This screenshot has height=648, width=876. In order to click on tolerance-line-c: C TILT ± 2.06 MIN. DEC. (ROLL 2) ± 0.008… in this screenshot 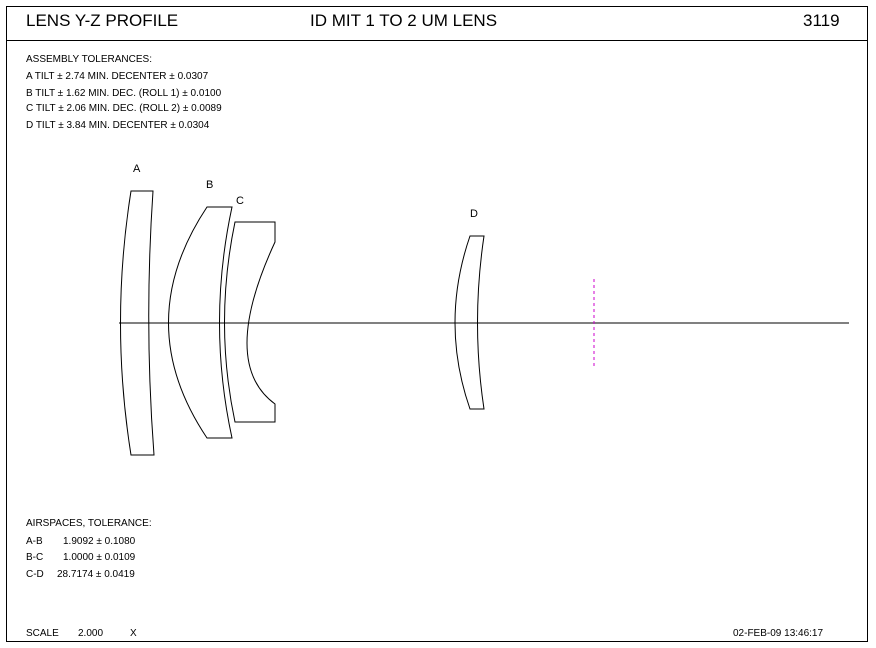, I will do `click(124, 108)`.